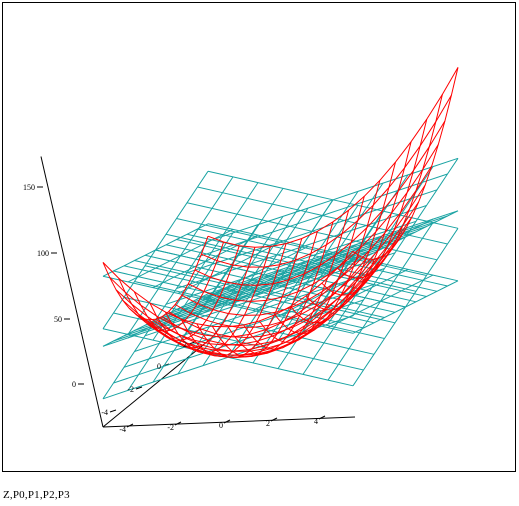 This screenshot has width=519, height=506. What do you see at coordinates (159, 366) in the screenshot?
I see `y-tick-label: 0` at bounding box center [159, 366].